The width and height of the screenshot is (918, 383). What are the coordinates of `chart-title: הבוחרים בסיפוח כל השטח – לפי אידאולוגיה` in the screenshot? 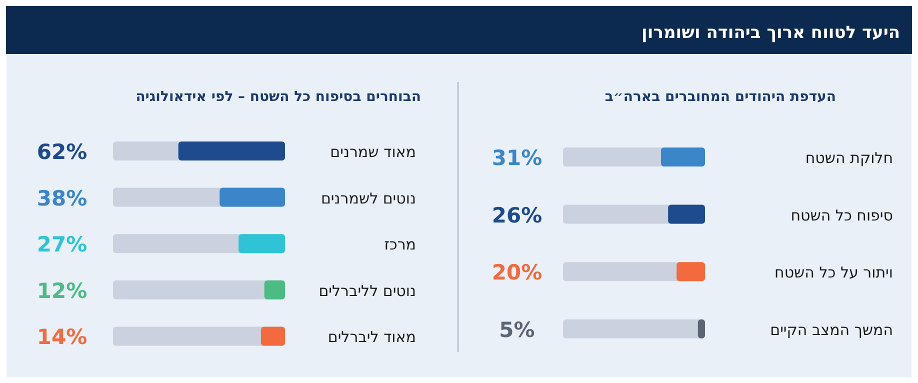 It's located at (278, 97).